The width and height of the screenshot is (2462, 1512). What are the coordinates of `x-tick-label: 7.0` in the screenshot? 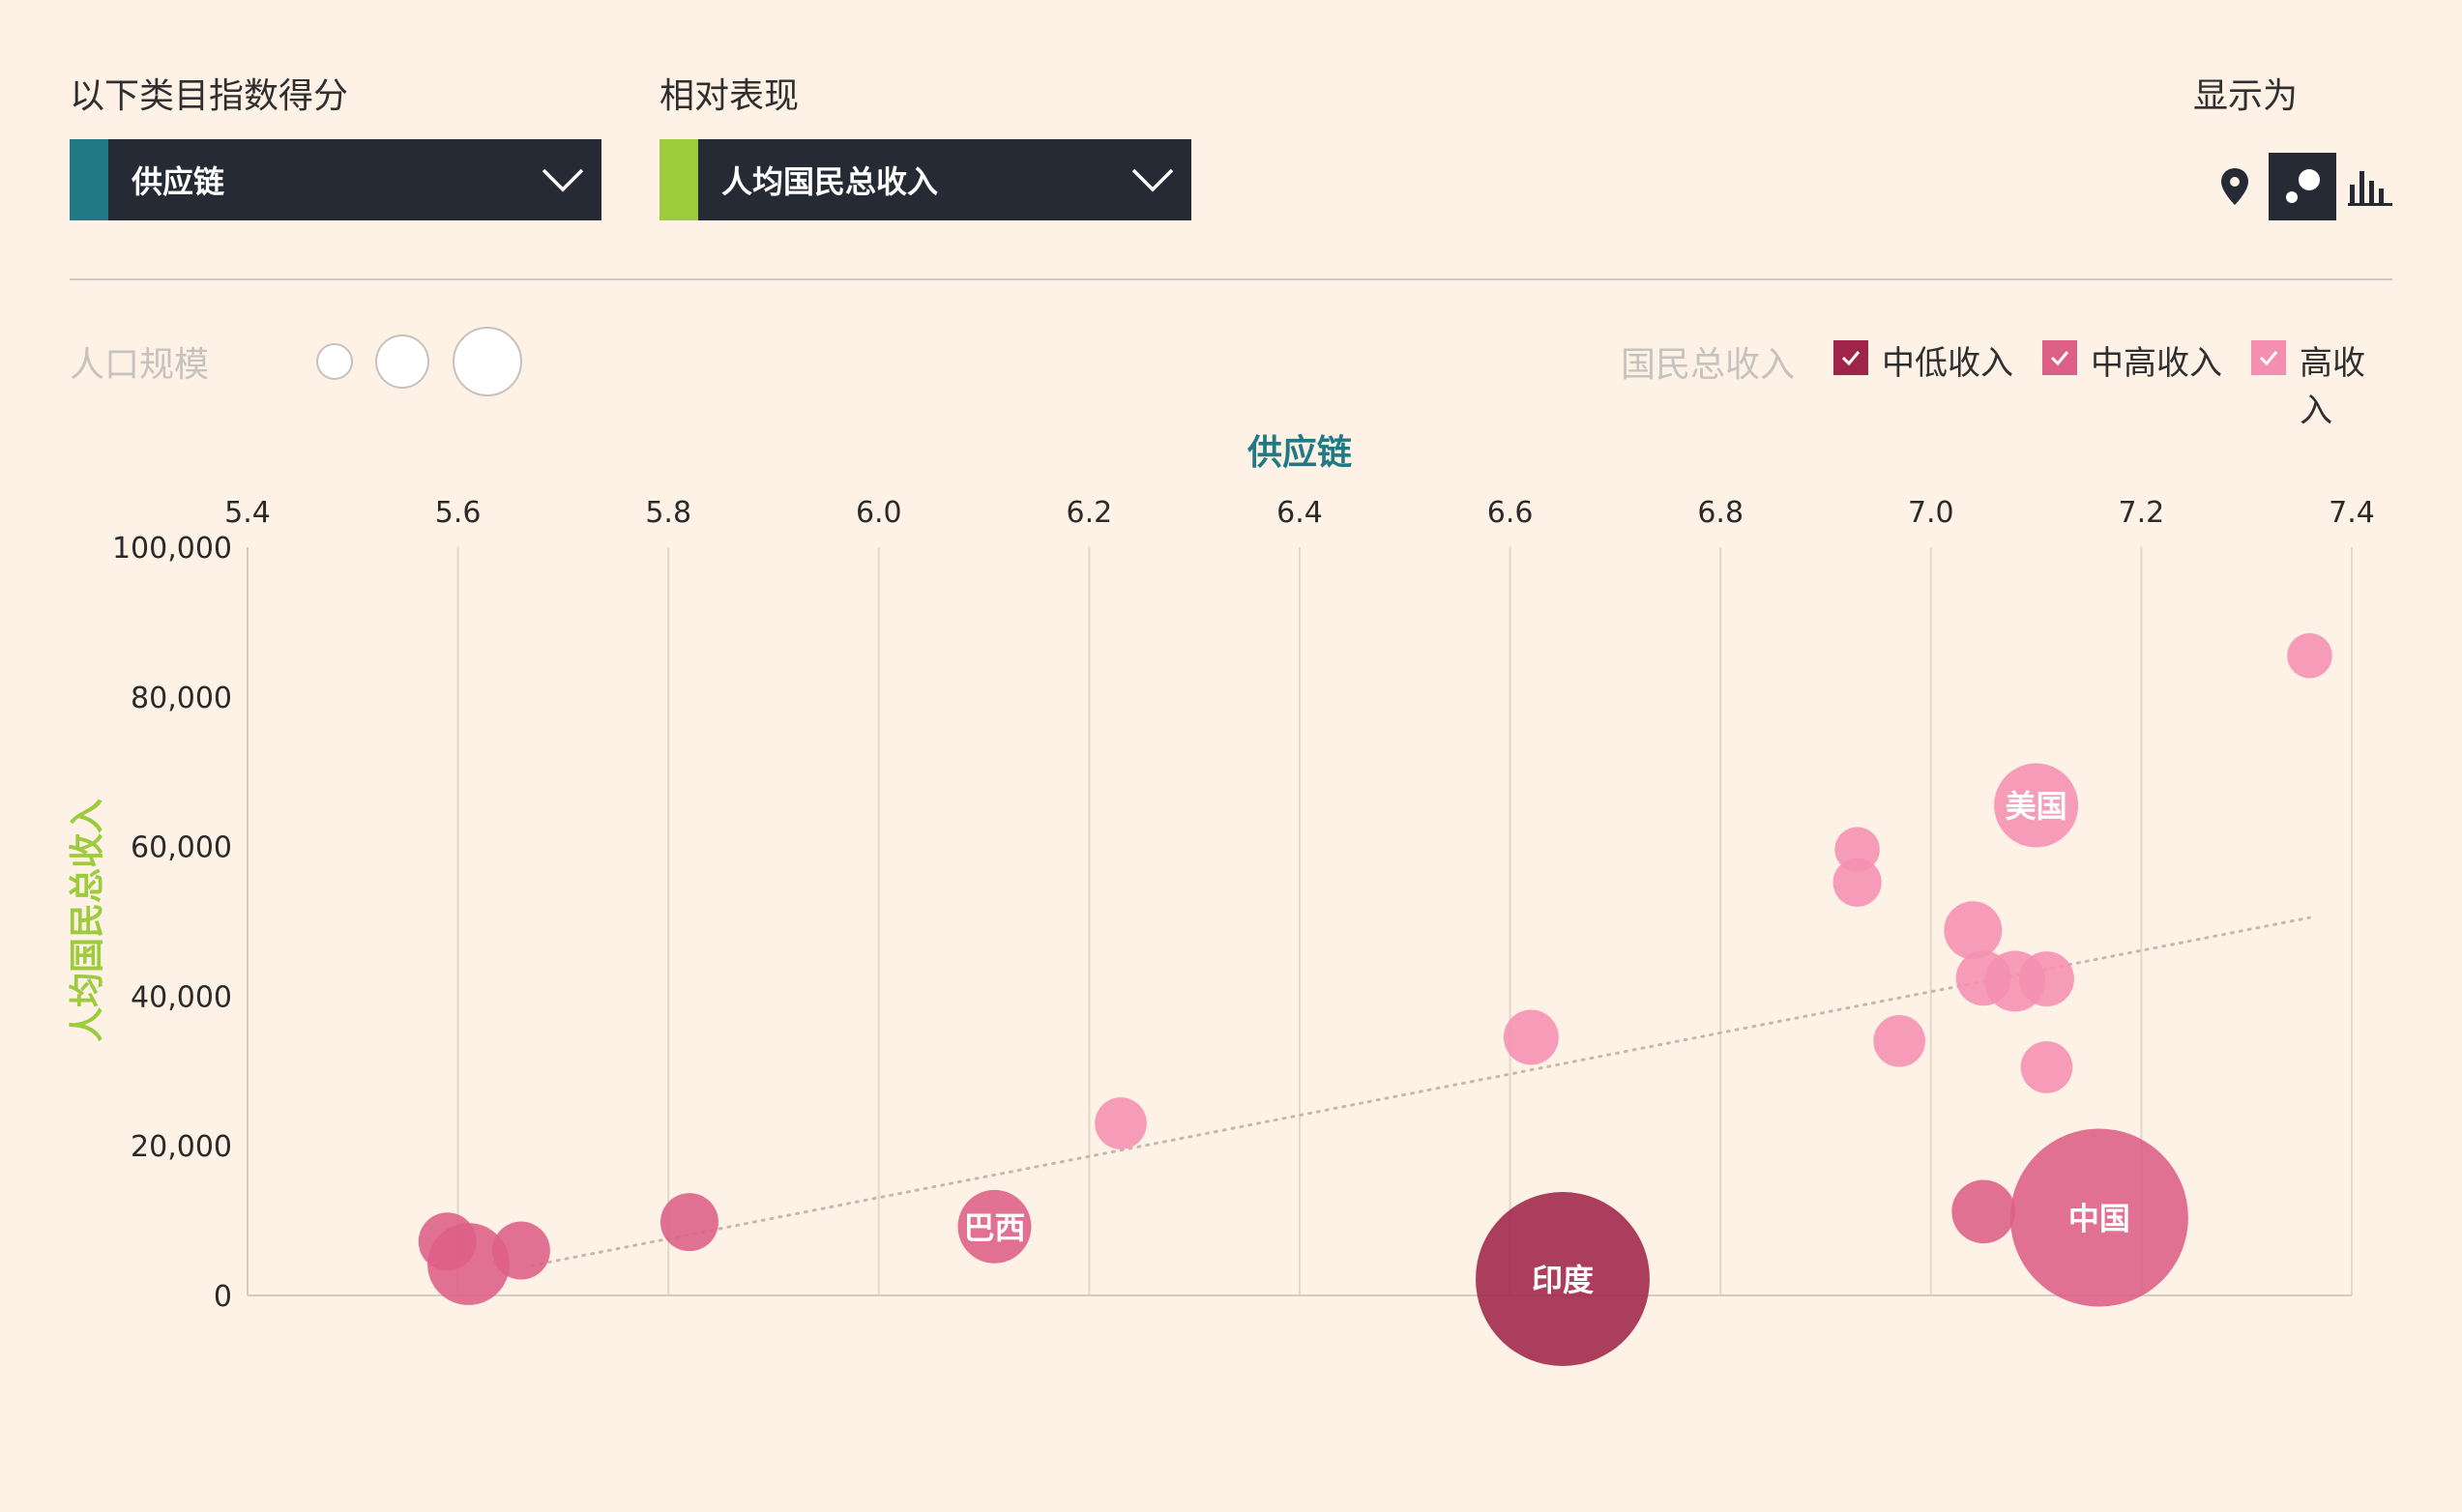 It's located at (1931, 513).